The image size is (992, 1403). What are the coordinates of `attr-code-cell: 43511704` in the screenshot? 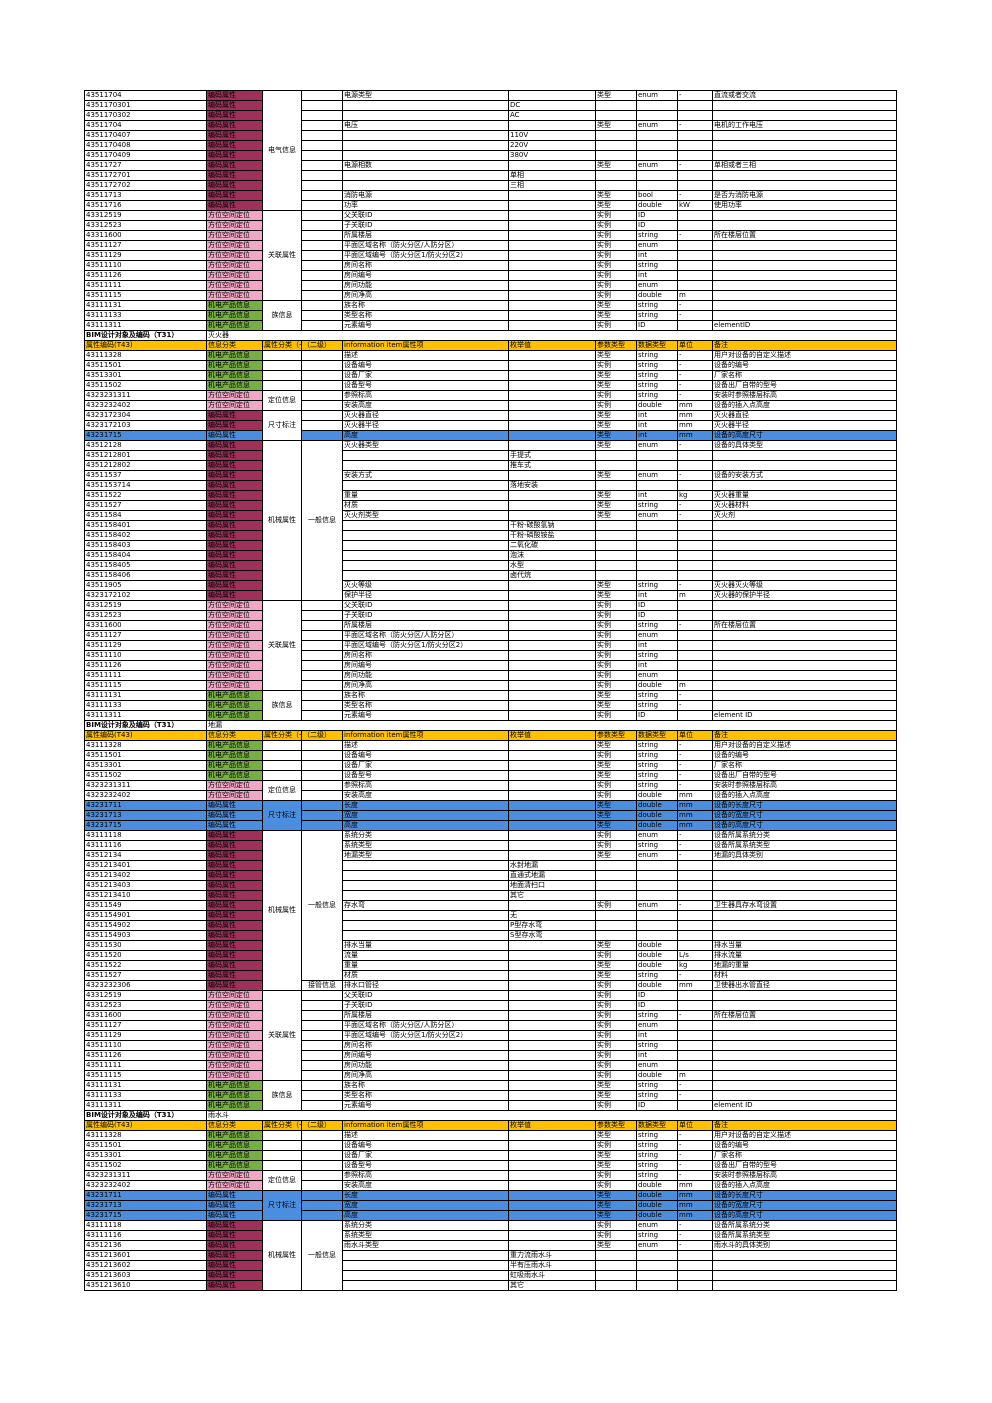 It's located at (145, 125).